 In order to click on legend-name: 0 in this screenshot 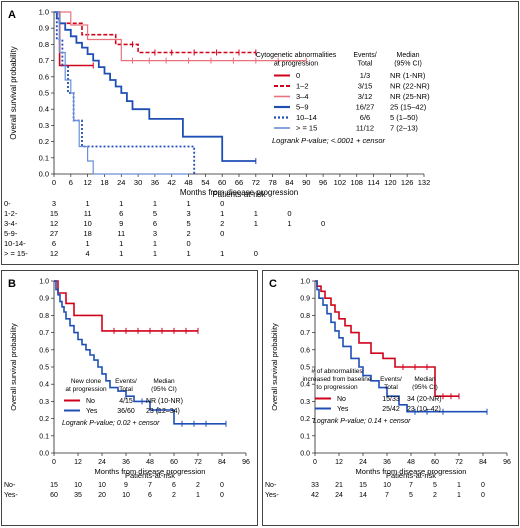, I will do `click(298, 75)`.